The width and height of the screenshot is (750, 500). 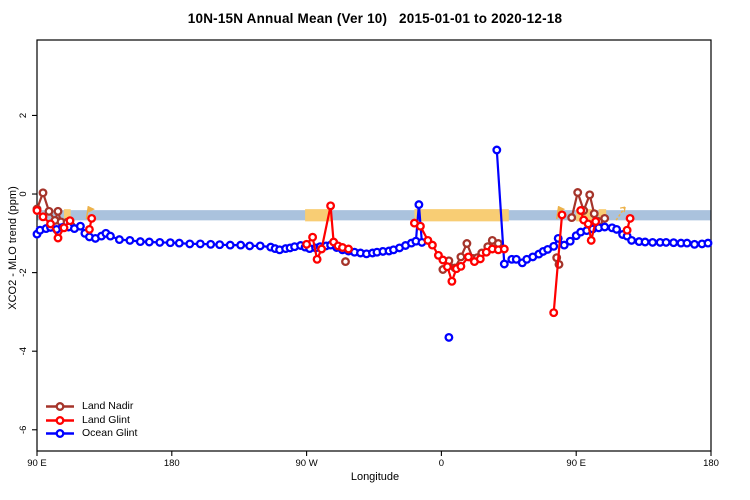 I want to click on y-tick-label: -6, so click(x=23, y=430).